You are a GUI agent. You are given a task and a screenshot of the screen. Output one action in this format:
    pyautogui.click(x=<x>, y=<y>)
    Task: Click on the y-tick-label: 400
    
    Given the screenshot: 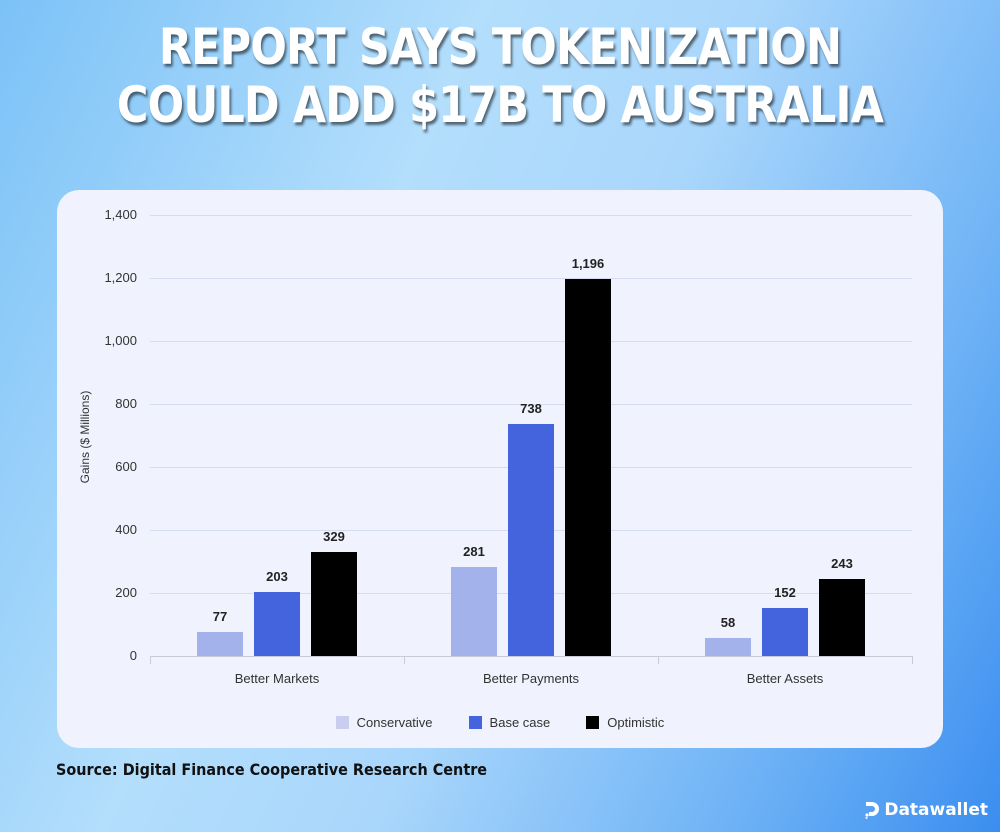 What is the action you would take?
    pyautogui.click(x=126, y=529)
    